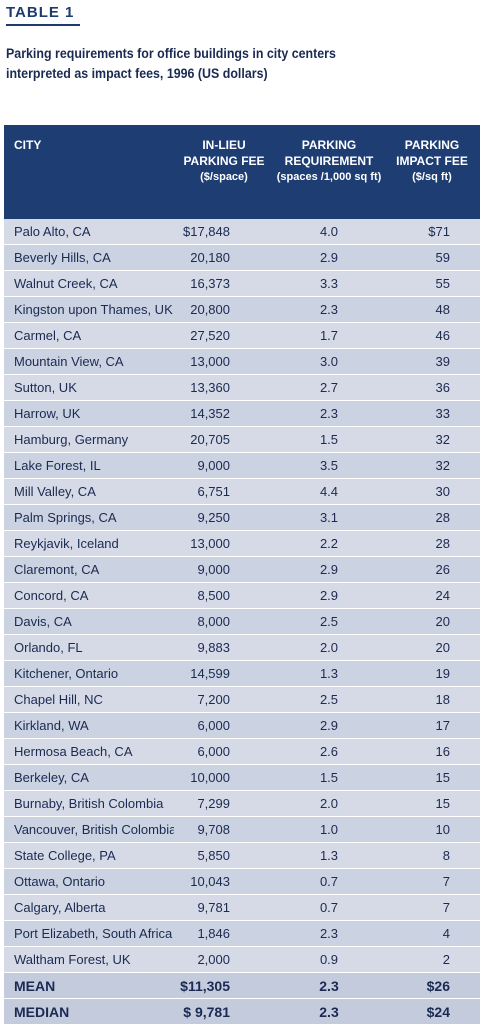 Image resolution: width=486 pixels, height=1025 pixels. What do you see at coordinates (89, 283) in the screenshot?
I see `cell-city: Walnut Creek, CA` at bounding box center [89, 283].